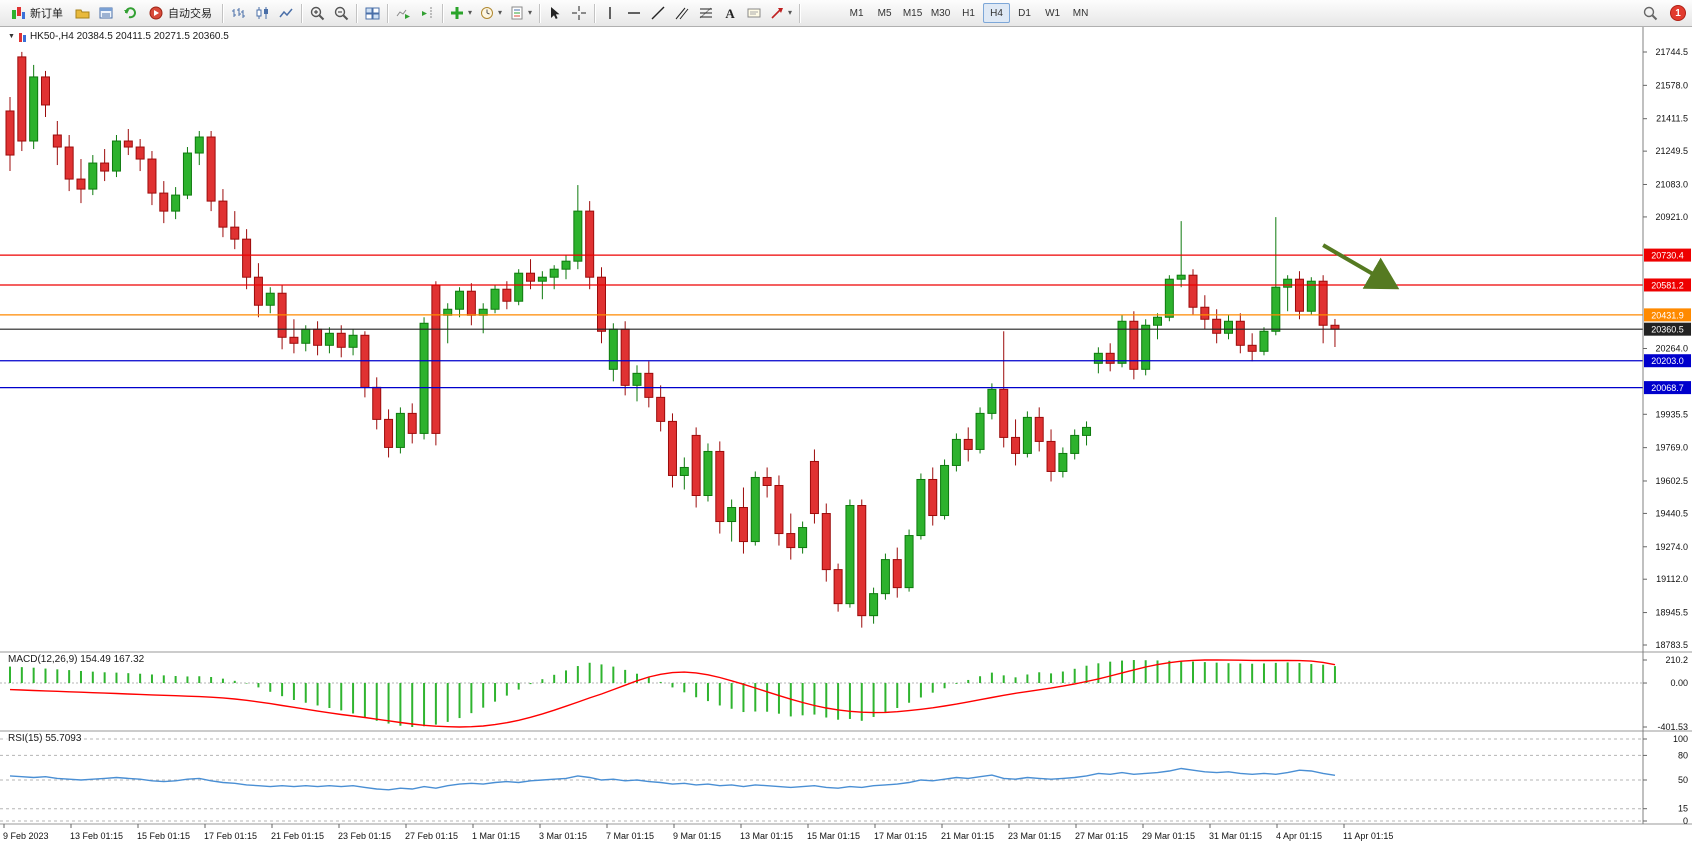  What do you see at coordinates (856, 13) in the screenshot?
I see `timeframe-m1: M1` at bounding box center [856, 13].